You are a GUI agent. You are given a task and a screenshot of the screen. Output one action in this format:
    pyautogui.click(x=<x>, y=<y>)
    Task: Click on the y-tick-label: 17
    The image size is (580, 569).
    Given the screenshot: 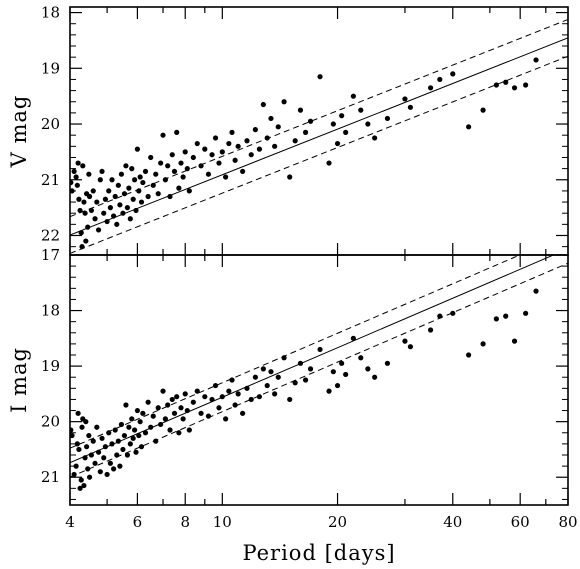 What is the action you would take?
    pyautogui.click(x=50, y=255)
    